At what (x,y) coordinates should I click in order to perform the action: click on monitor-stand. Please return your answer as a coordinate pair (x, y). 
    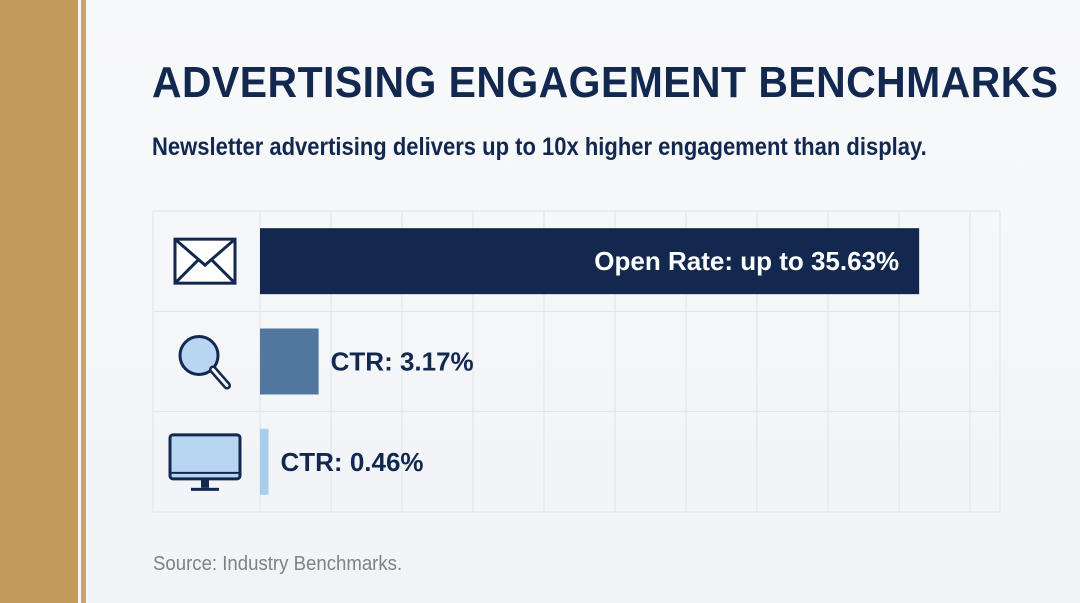
    Looking at the image, I should click on (205, 489).